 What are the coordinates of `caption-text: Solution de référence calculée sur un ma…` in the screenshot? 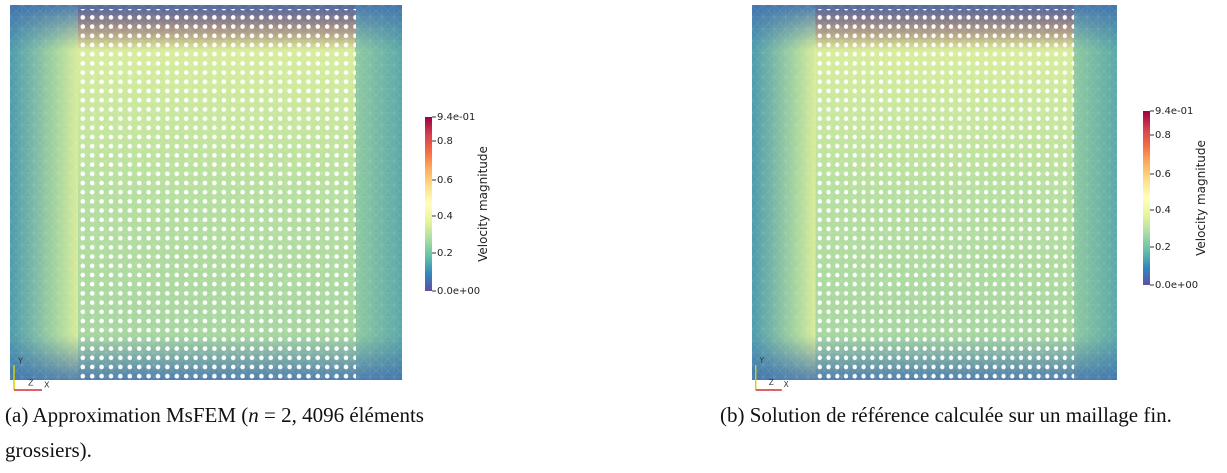 It's located at (960, 415).